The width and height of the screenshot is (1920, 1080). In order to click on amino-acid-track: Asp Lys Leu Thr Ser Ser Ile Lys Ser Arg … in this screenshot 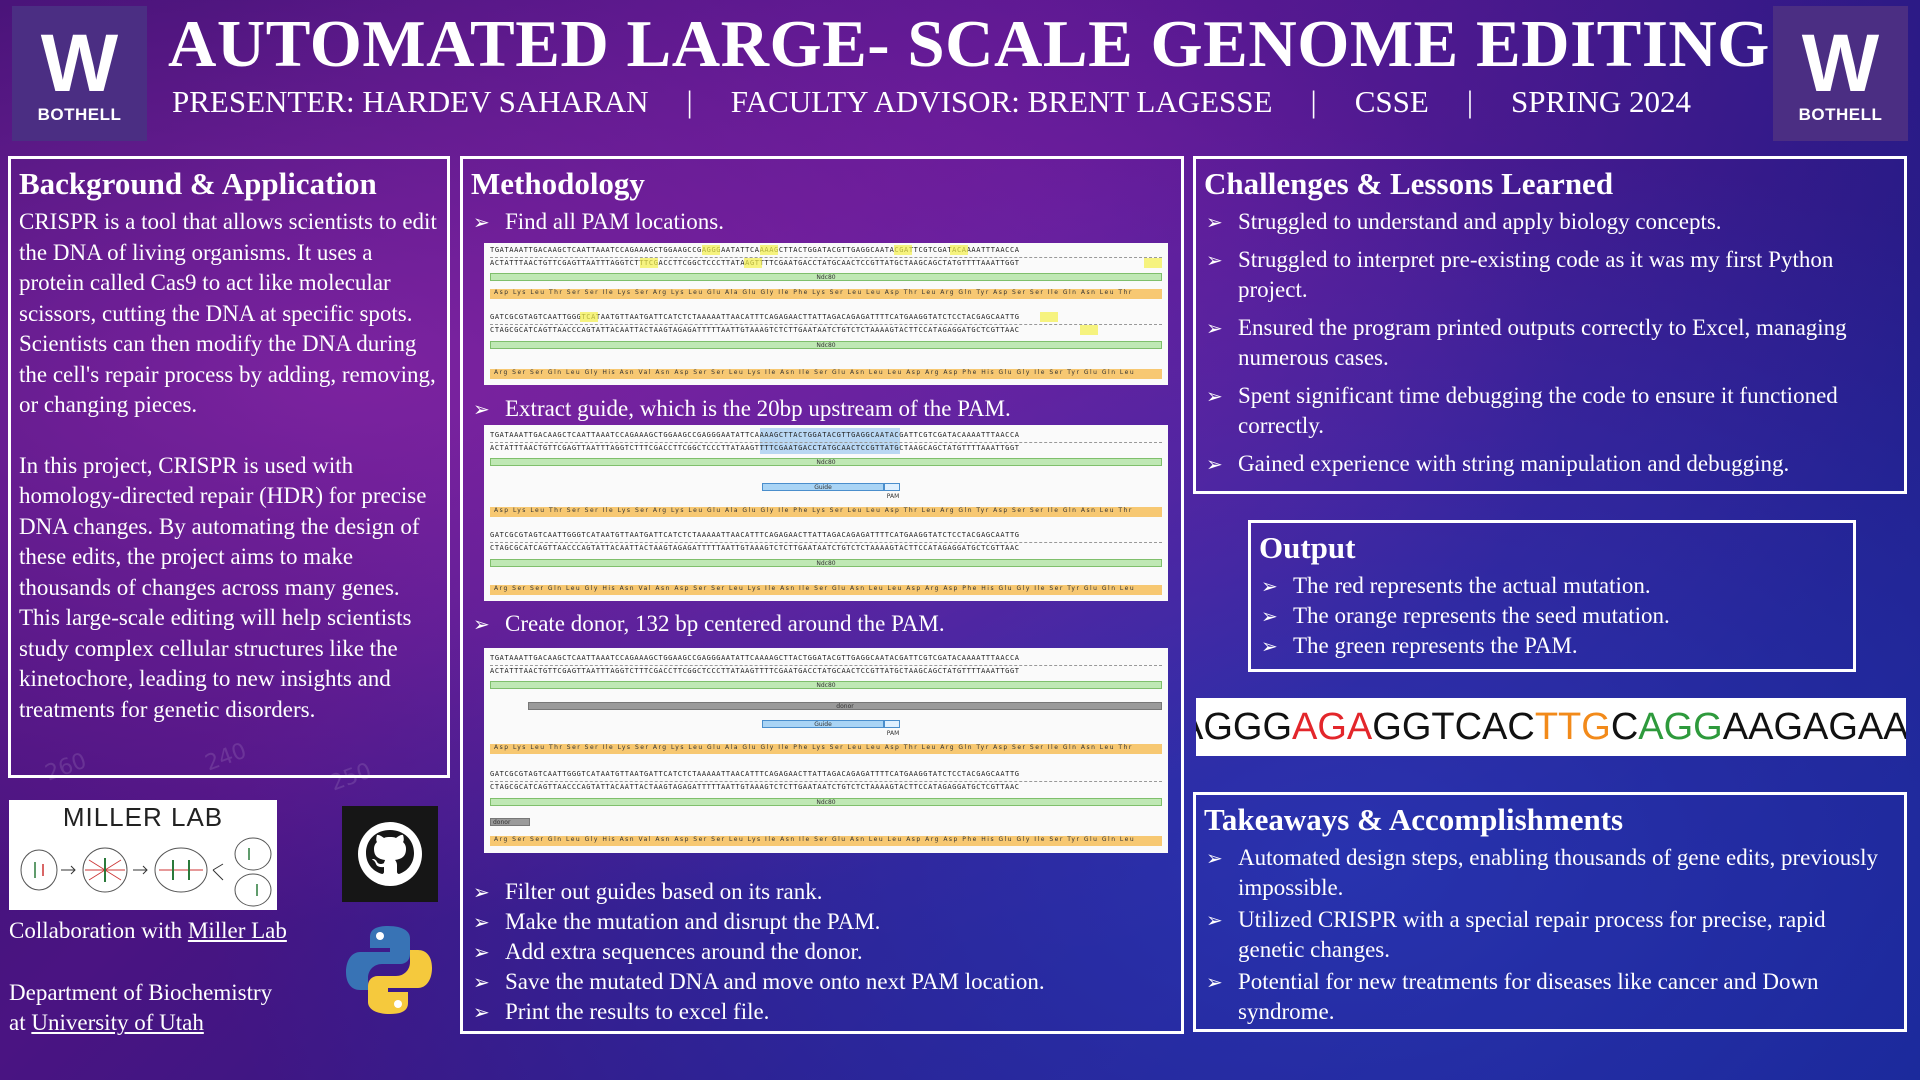, I will do `click(826, 749)`.